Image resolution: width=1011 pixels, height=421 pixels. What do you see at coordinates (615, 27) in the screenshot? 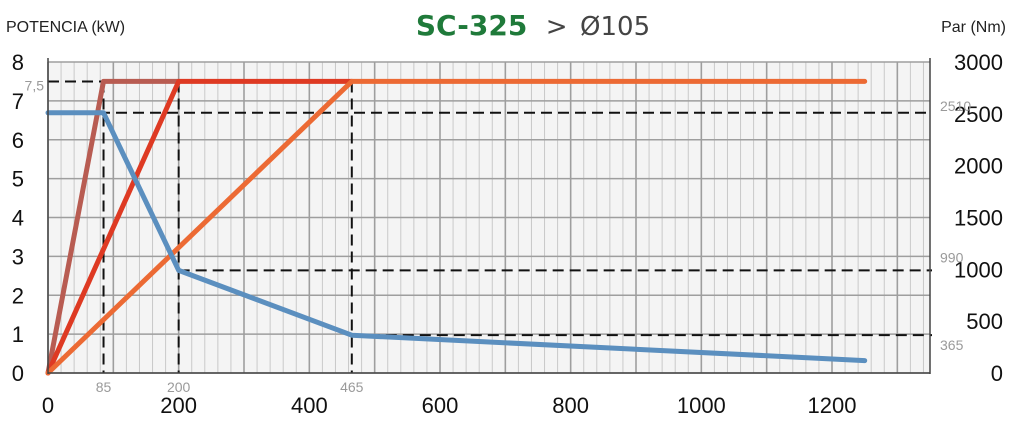
I see `chart-subtitle: Ø105` at bounding box center [615, 27].